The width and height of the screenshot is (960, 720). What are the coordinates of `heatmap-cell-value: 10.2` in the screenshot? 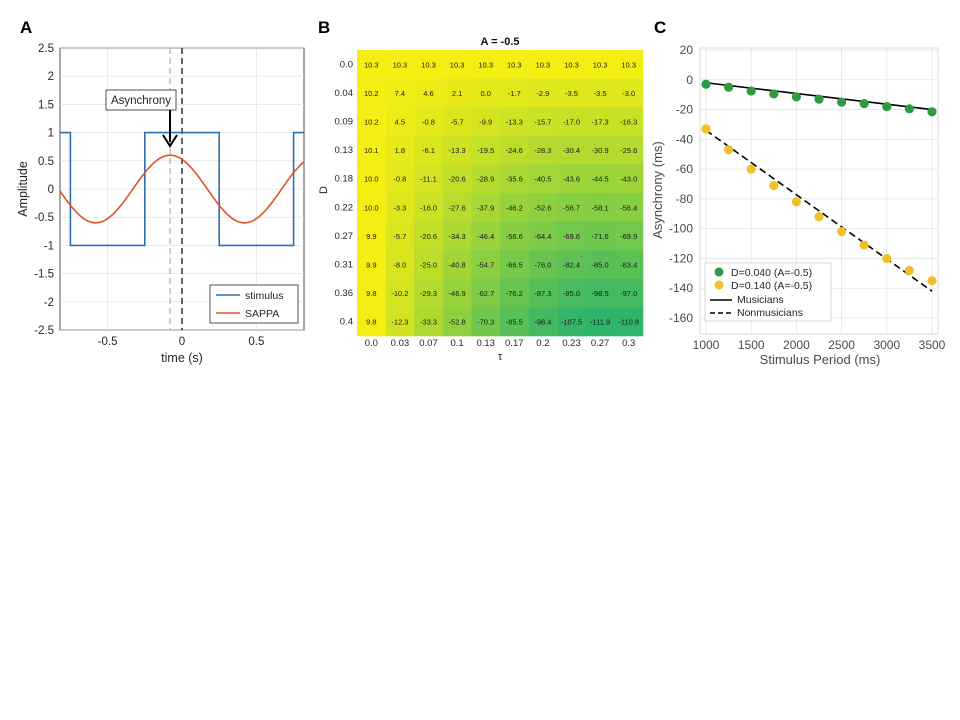 It's located at (371, 93).